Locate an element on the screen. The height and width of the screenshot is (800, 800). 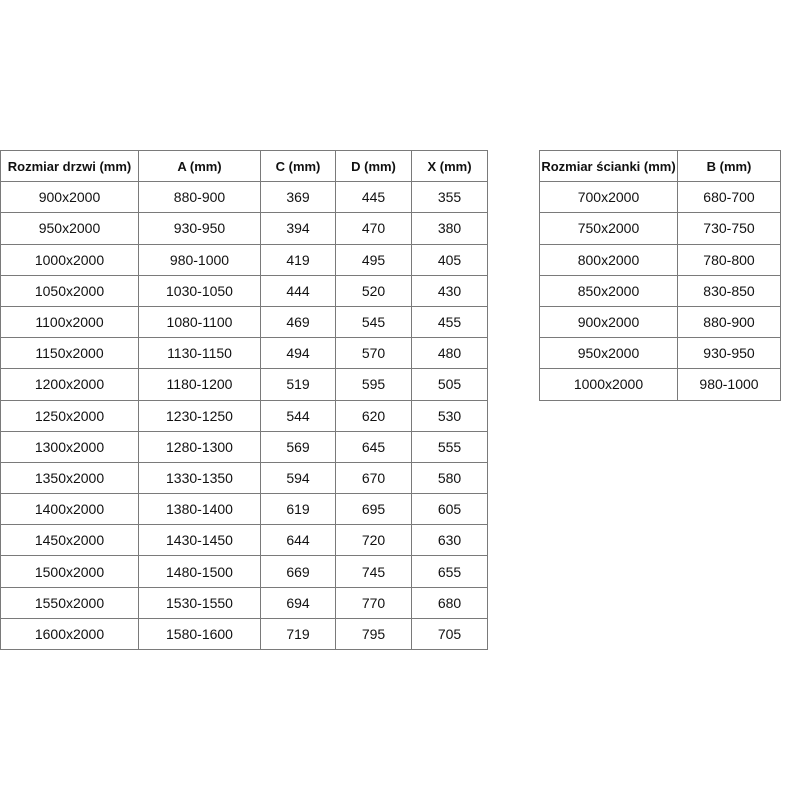
table-cell: 469 is located at coordinates (298, 322).